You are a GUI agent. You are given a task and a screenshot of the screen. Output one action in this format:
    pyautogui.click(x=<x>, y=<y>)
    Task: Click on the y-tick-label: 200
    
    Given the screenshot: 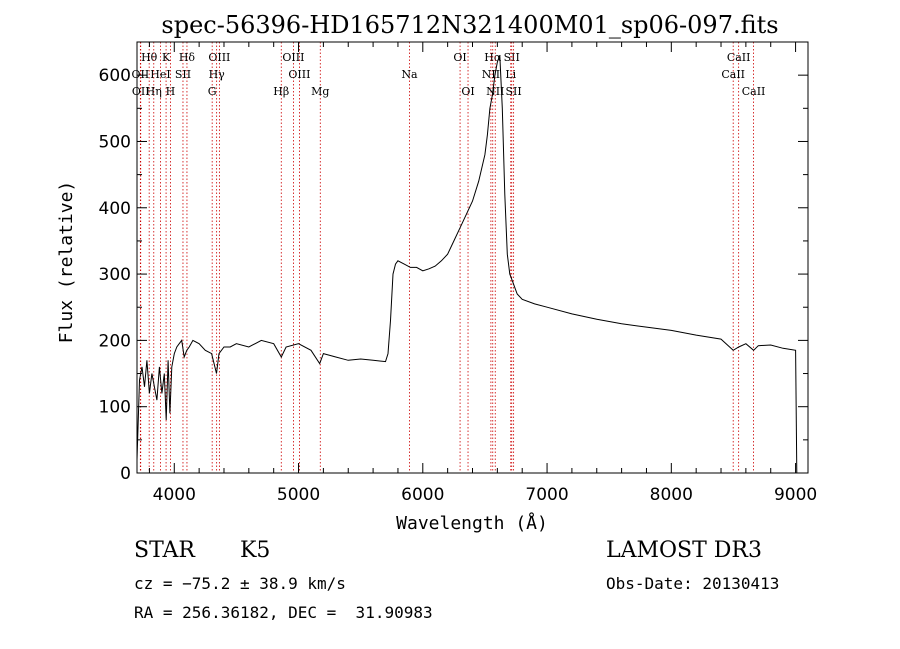 What is the action you would take?
    pyautogui.click(x=115, y=341)
    